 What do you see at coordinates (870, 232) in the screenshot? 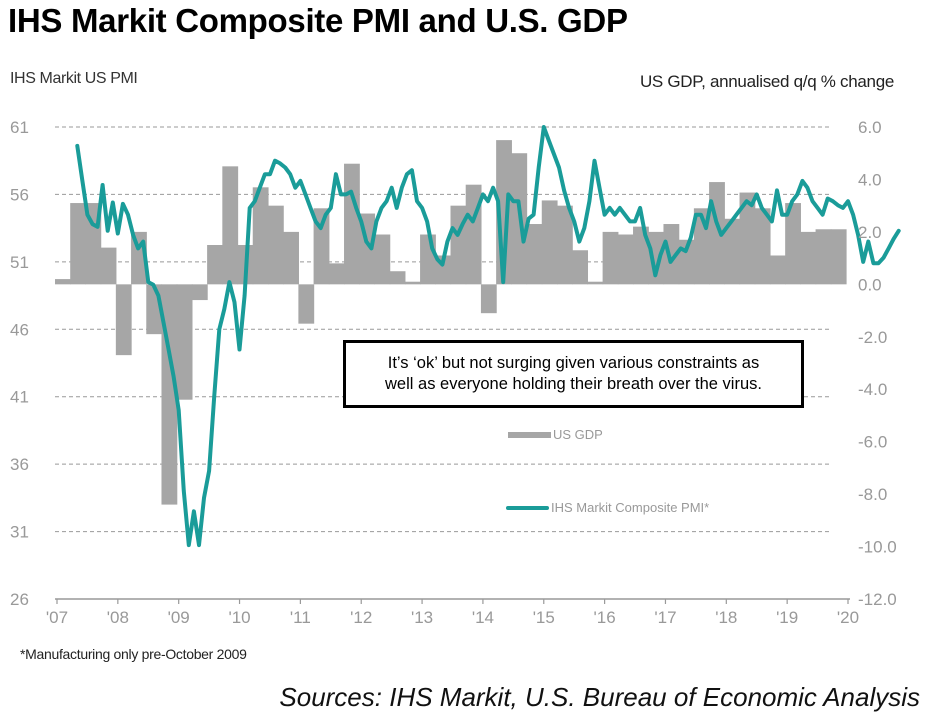
I see `right-tick-label: 2.0` at bounding box center [870, 232].